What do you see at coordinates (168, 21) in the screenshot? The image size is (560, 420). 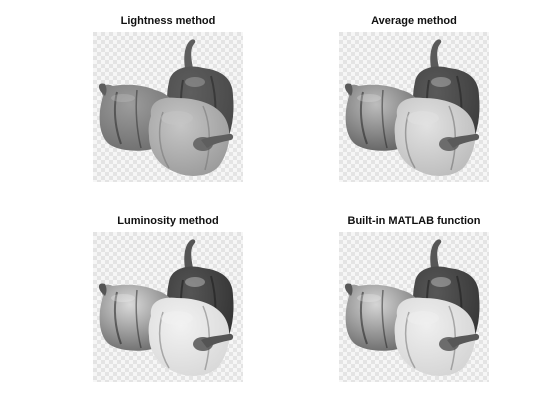 I see `panel-title: Lightness method` at bounding box center [168, 21].